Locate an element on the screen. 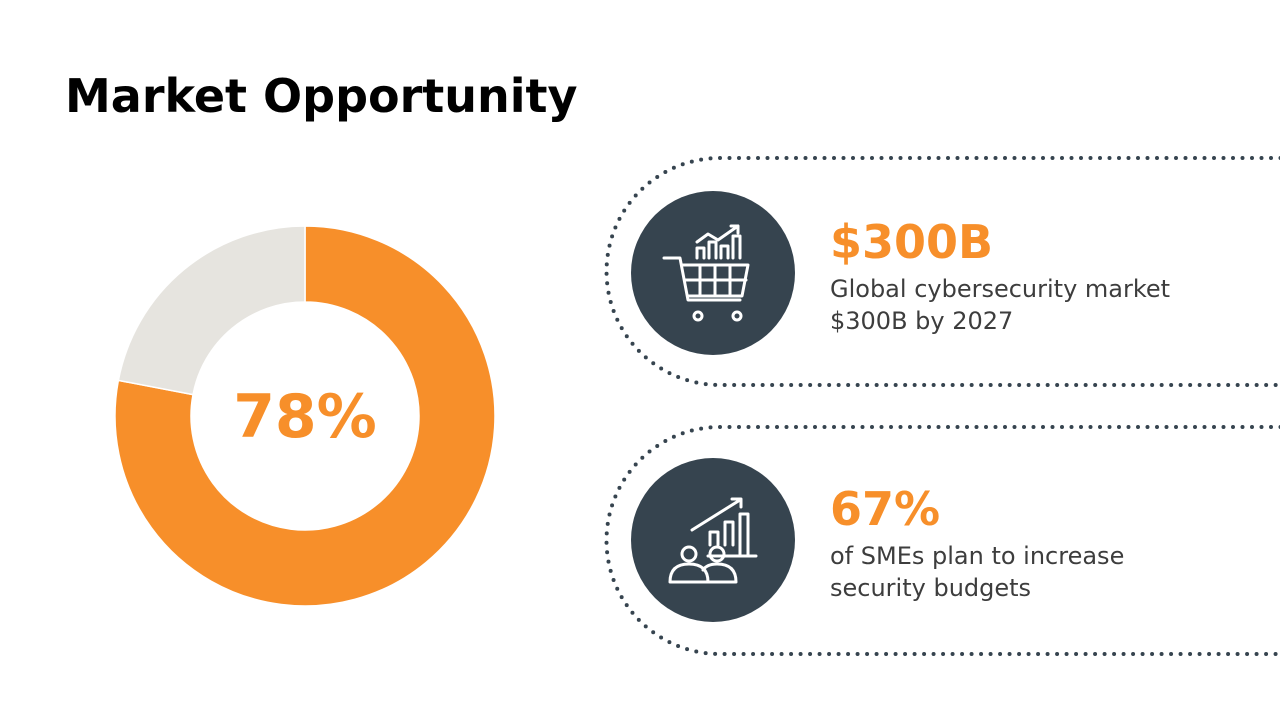  donut-segment is located at coordinates (211, 310).